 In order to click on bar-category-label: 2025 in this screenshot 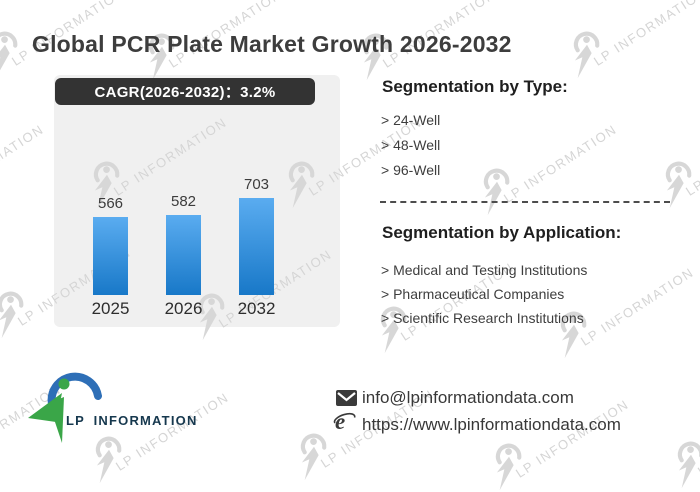, I will do `click(110, 308)`.